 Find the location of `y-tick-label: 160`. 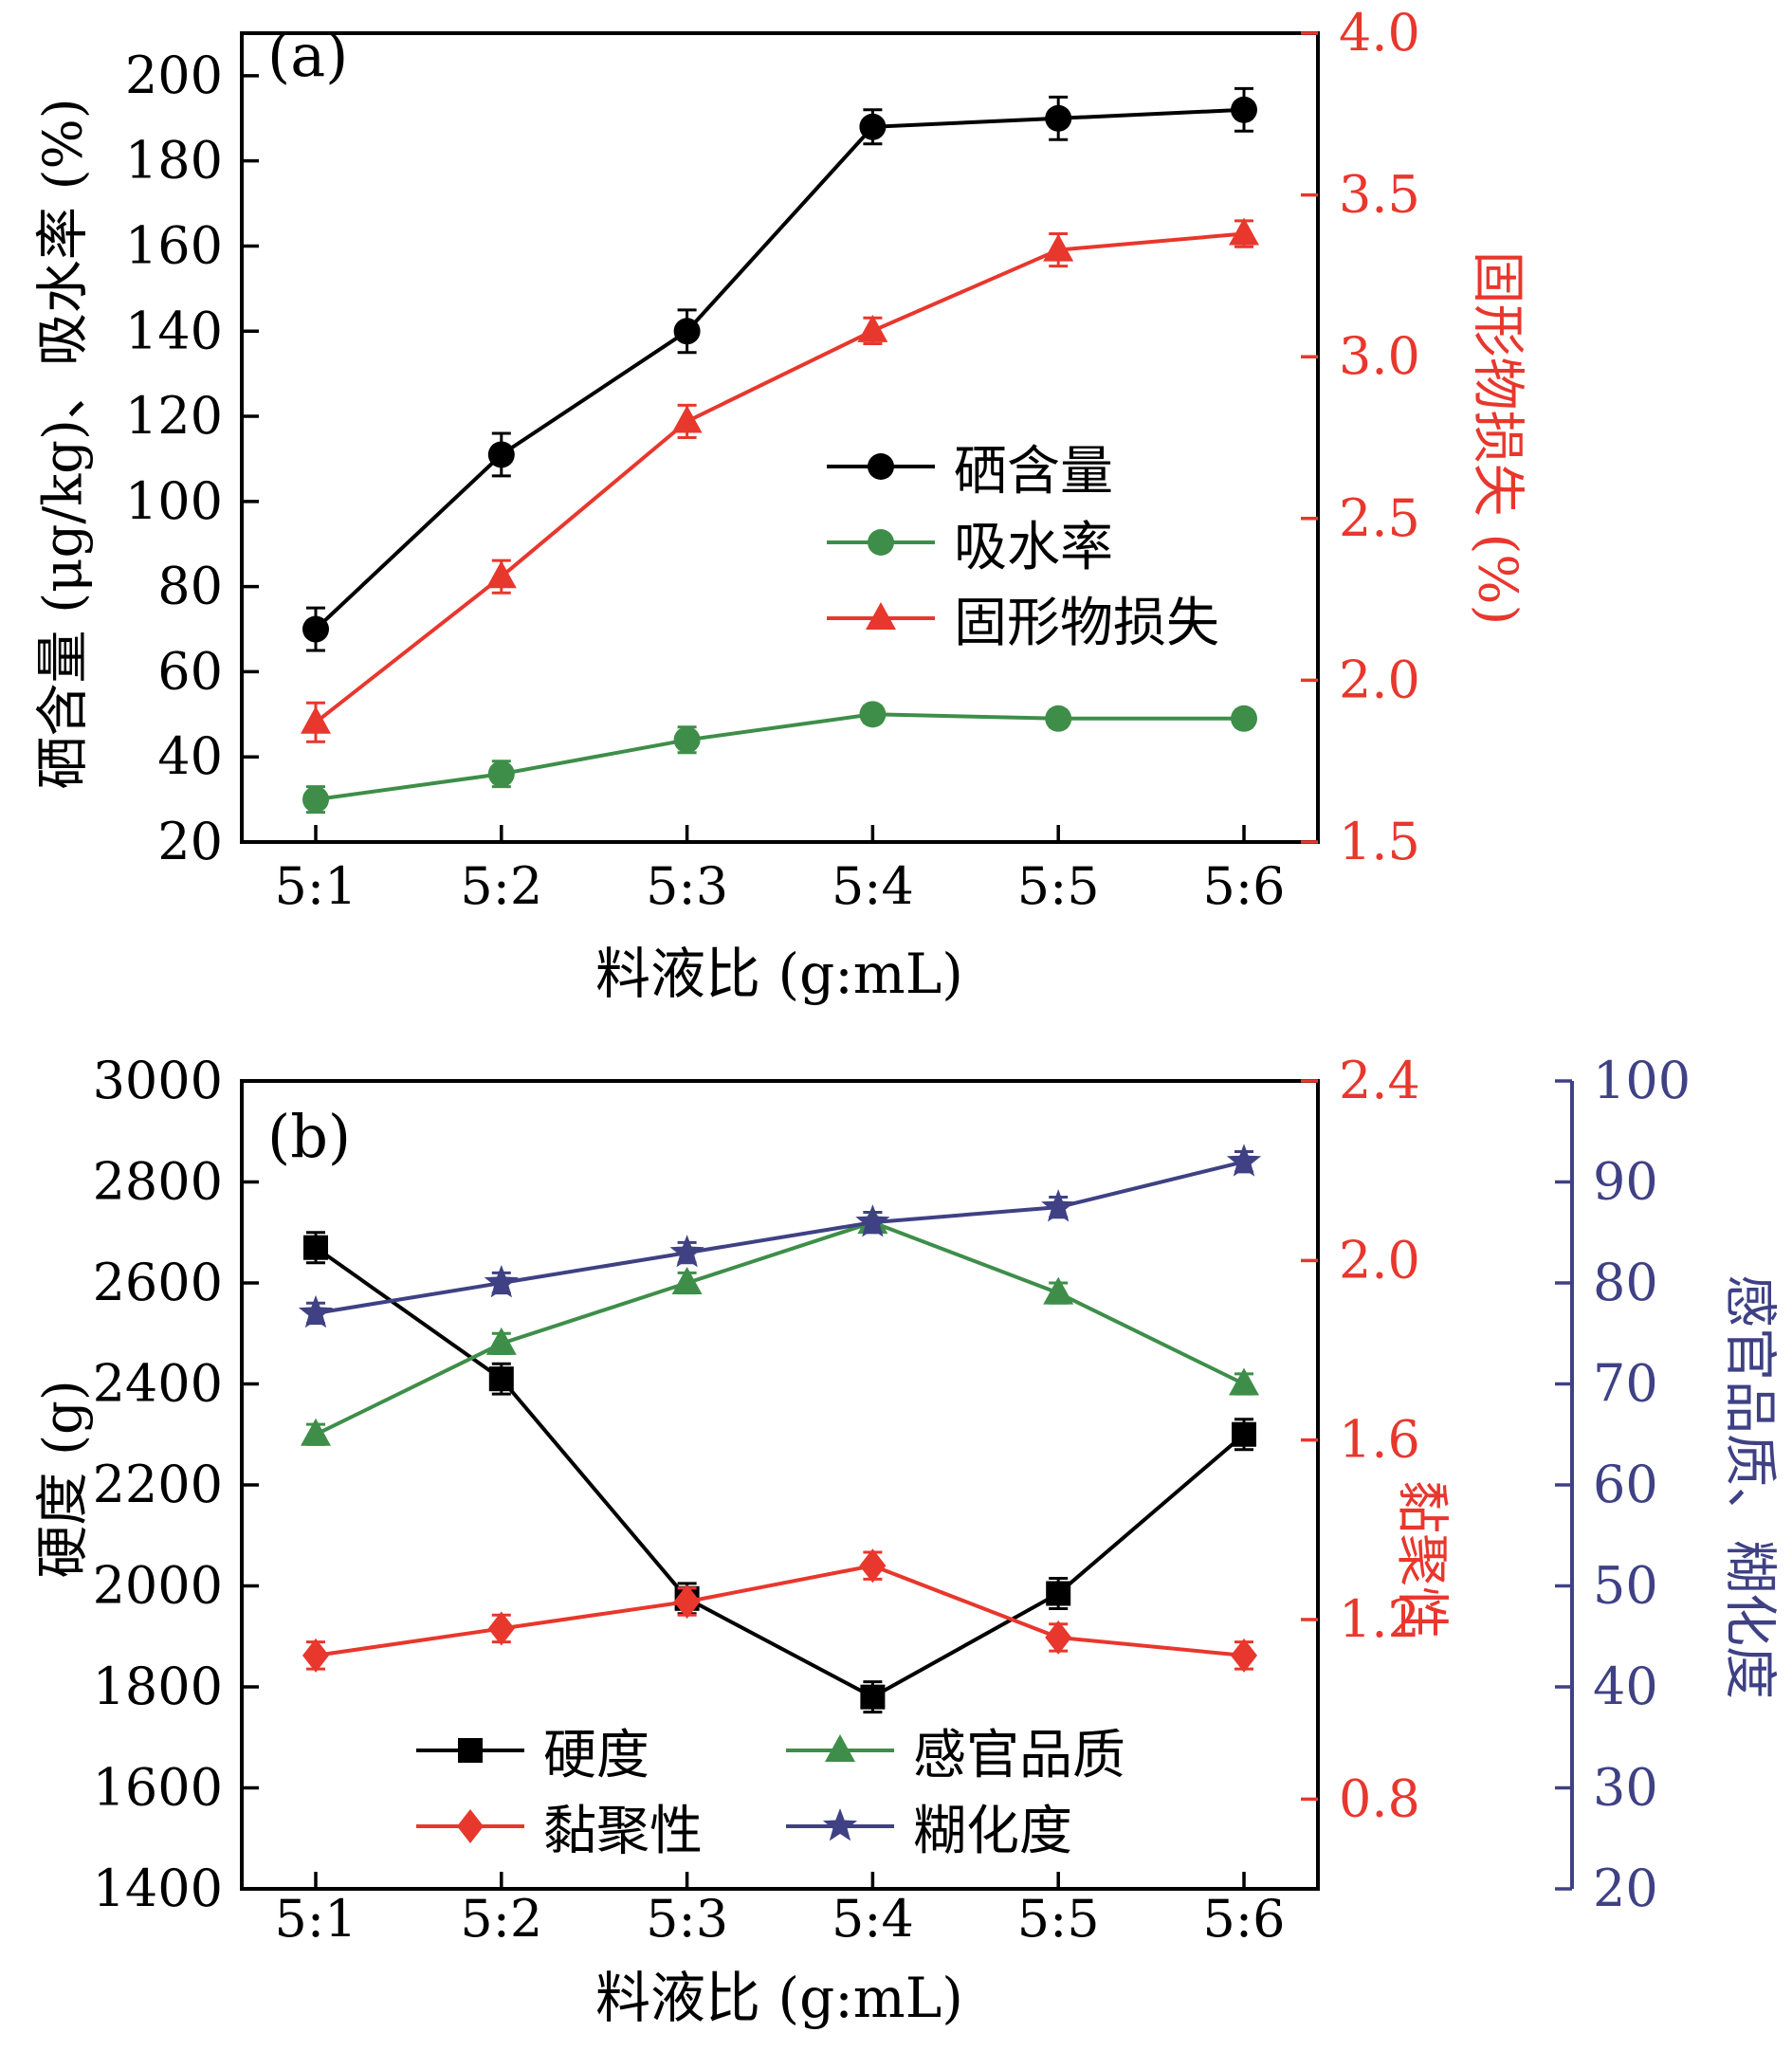

y-tick-label: 160 is located at coordinates (174, 245).